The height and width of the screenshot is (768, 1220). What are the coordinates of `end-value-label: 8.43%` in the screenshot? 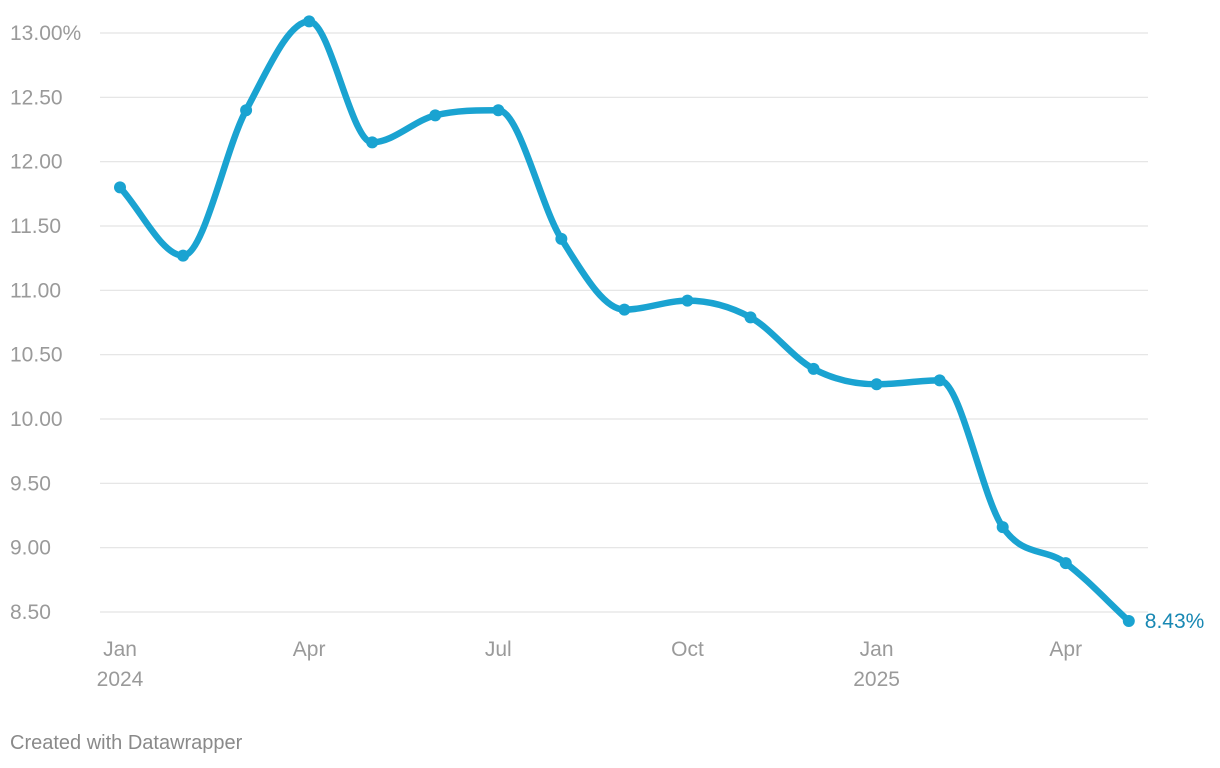 It's located at (1175, 621).